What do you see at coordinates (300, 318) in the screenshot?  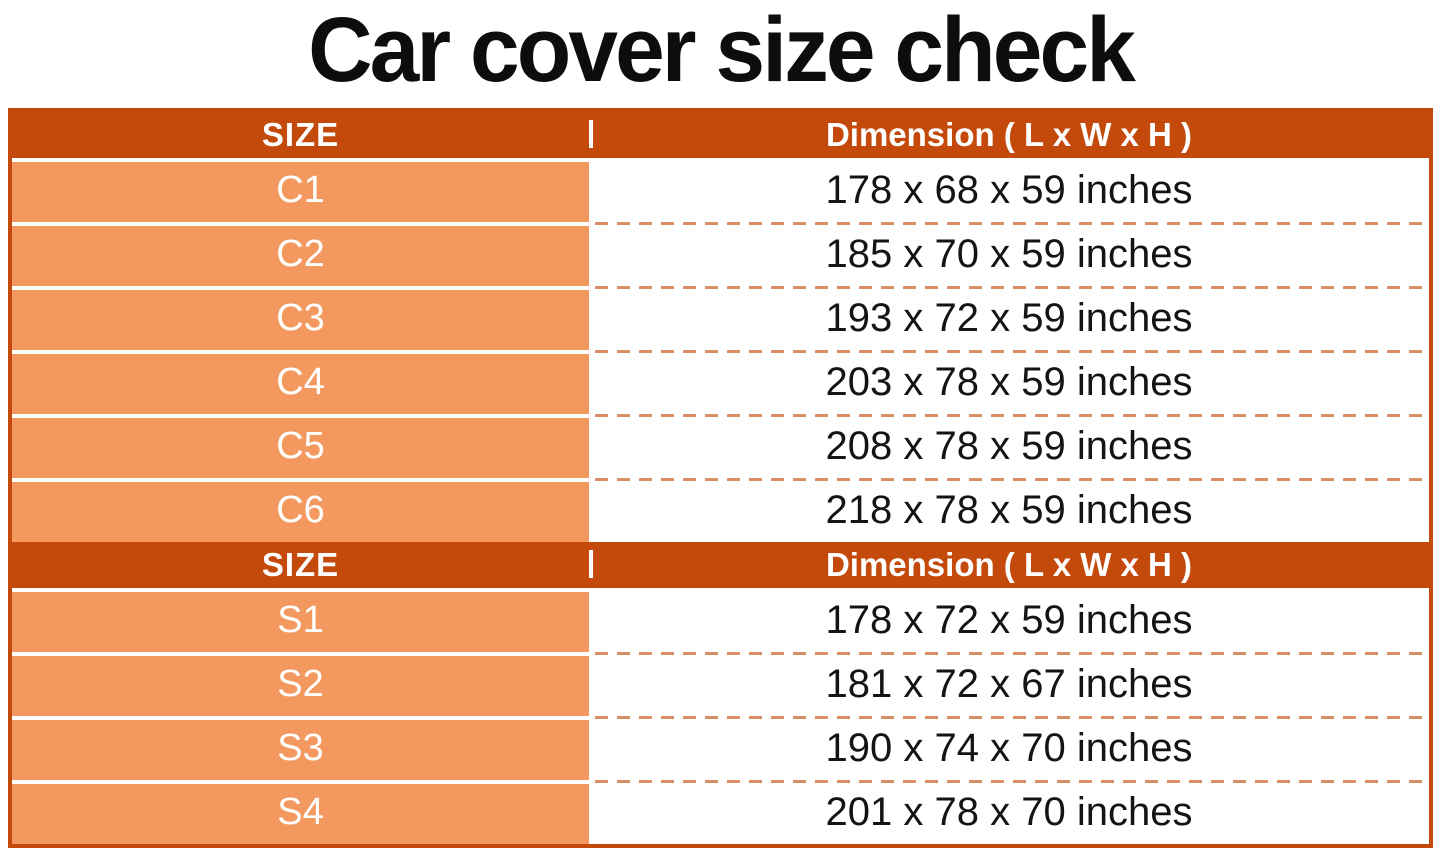 I see `size-cell: C3` at bounding box center [300, 318].